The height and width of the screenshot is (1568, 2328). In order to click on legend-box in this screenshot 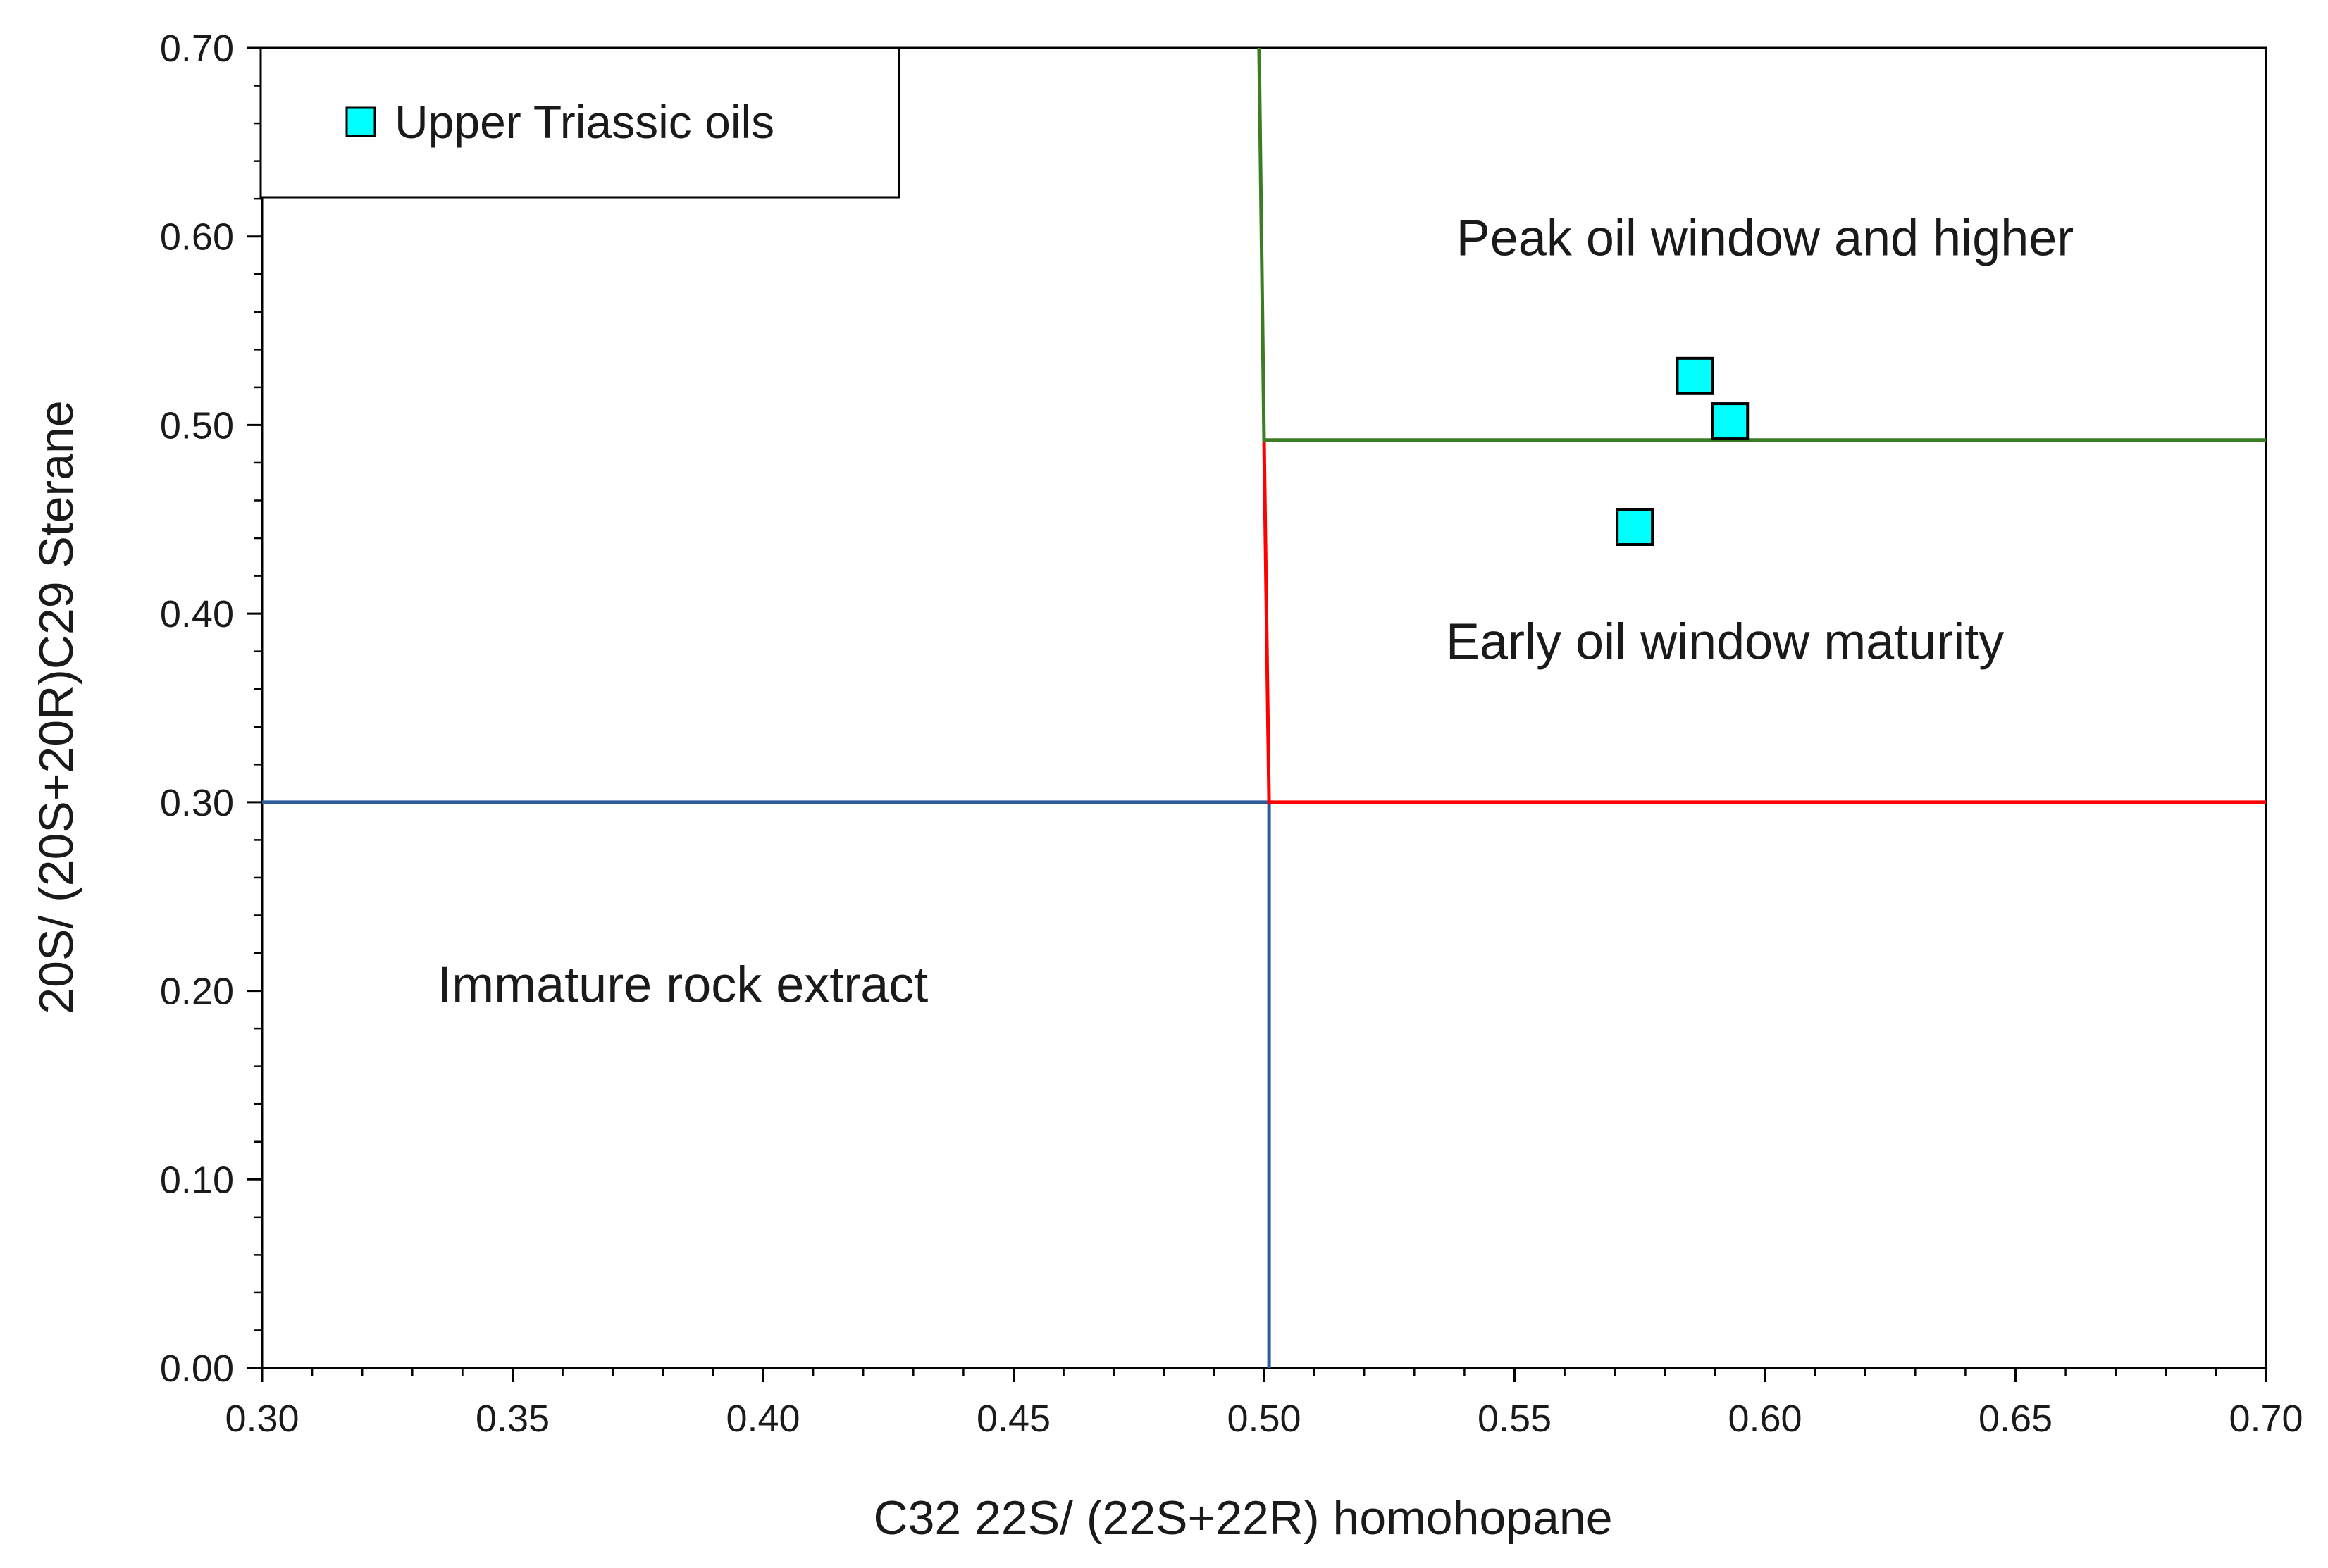, I will do `click(579, 122)`.